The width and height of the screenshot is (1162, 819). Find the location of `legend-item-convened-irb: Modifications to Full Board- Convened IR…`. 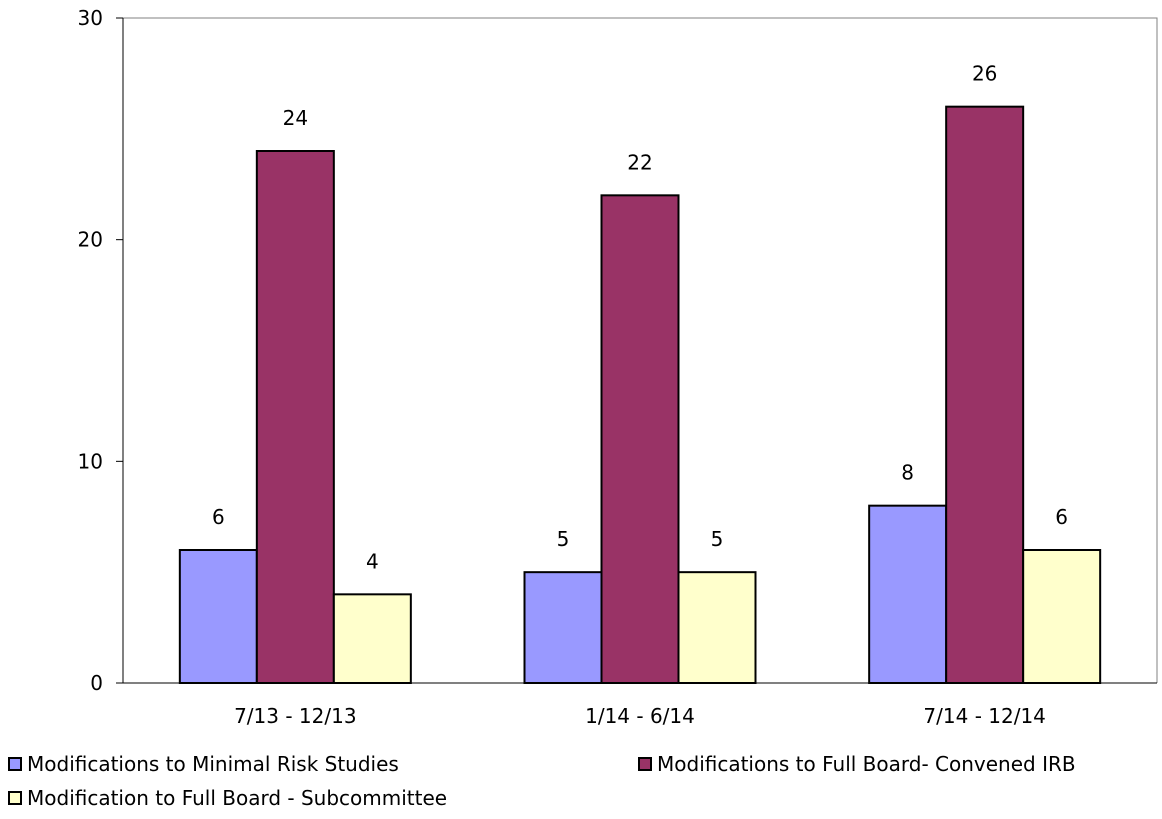

legend-item-convened-irb: Modifications to Full Board- Convened IR… is located at coordinates (857, 764).